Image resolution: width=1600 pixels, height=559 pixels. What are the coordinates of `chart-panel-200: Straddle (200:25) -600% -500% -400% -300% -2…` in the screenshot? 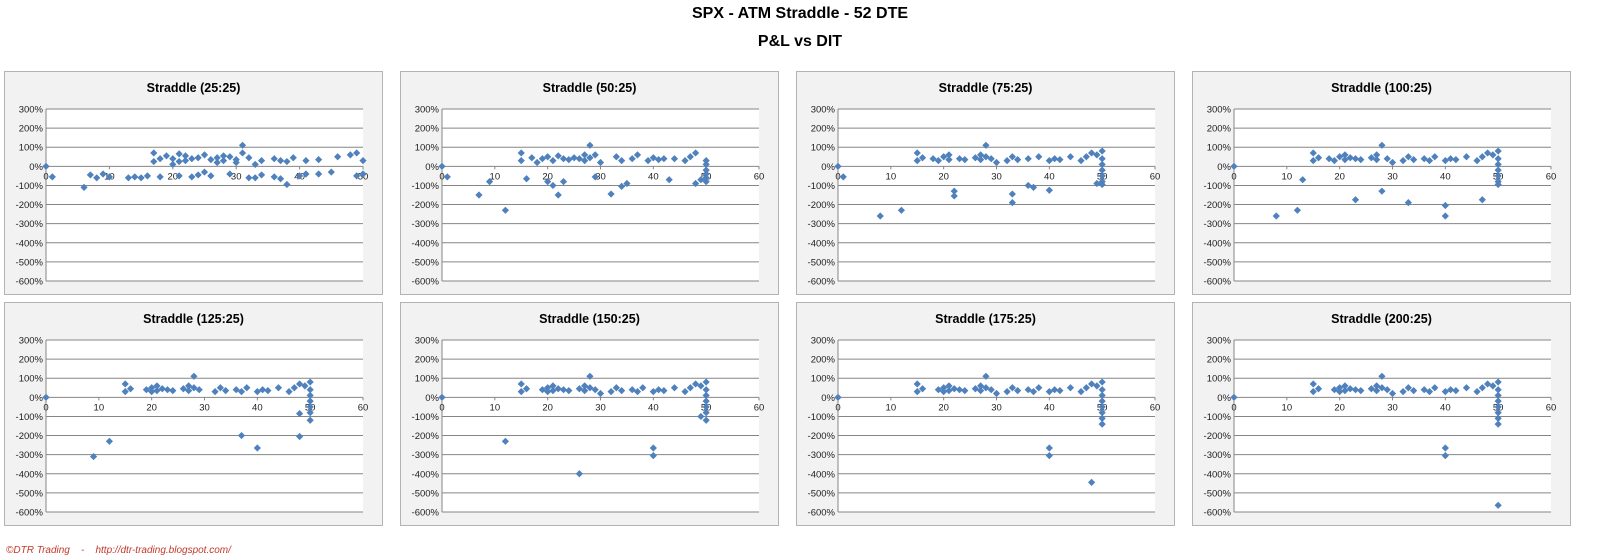 It's located at (1381, 414).